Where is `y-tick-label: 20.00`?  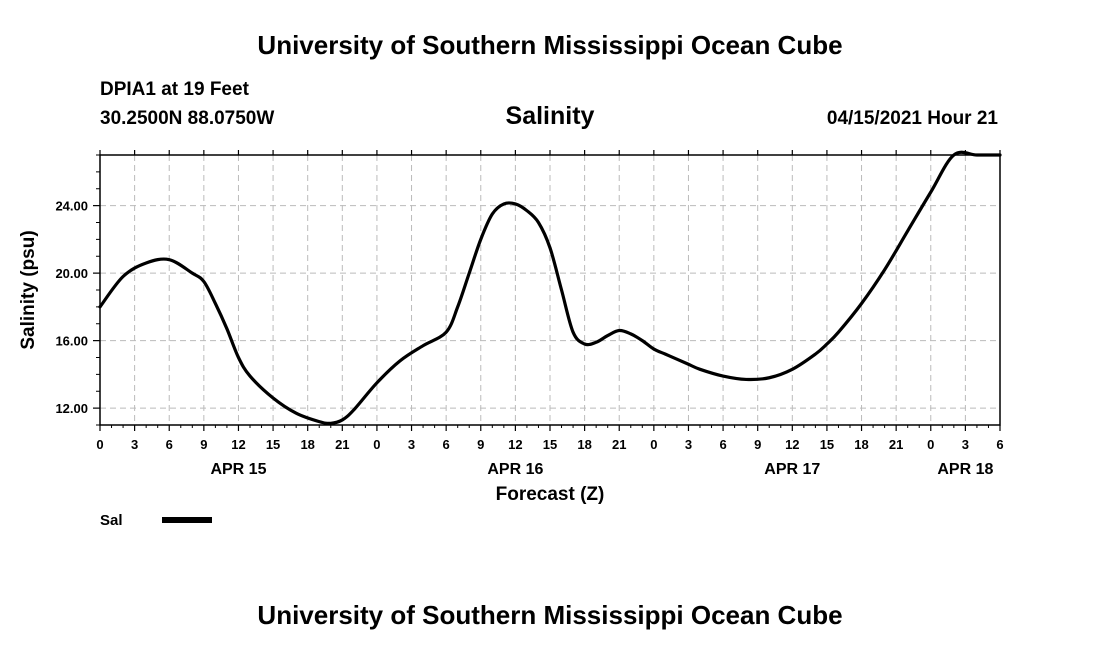 y-tick-label: 20.00 is located at coordinates (71, 273).